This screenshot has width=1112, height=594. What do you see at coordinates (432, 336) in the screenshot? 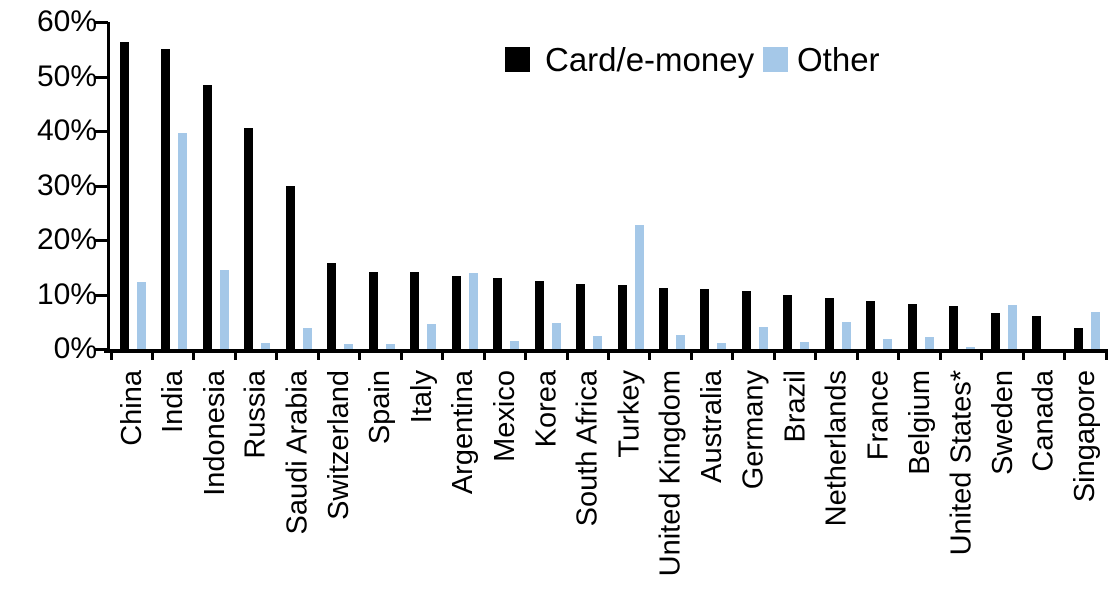
I see `bar-italy-other` at bounding box center [432, 336].